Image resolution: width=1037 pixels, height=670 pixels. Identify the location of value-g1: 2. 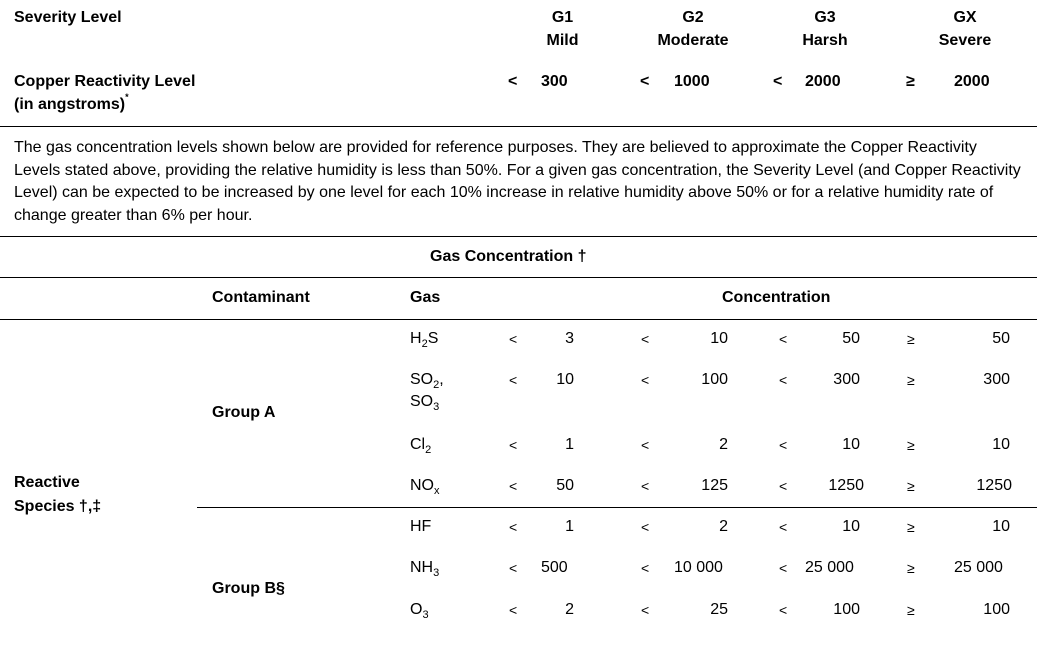
(569, 609).